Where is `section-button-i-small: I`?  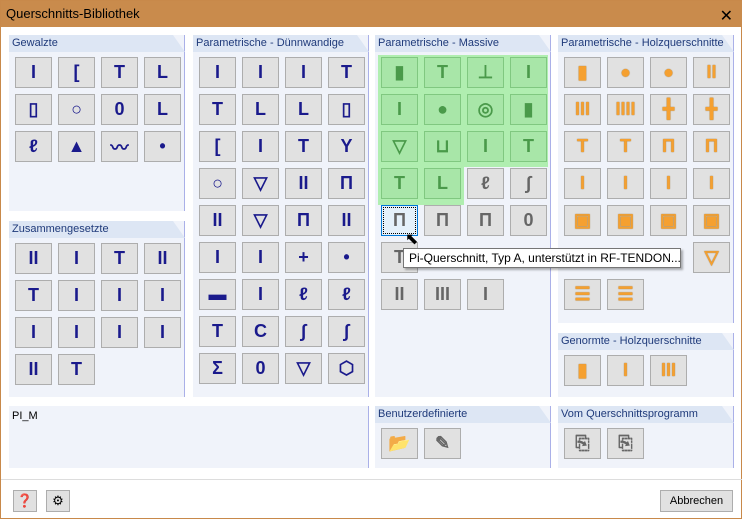 section-button-i-small: I is located at coordinates (33, 332).